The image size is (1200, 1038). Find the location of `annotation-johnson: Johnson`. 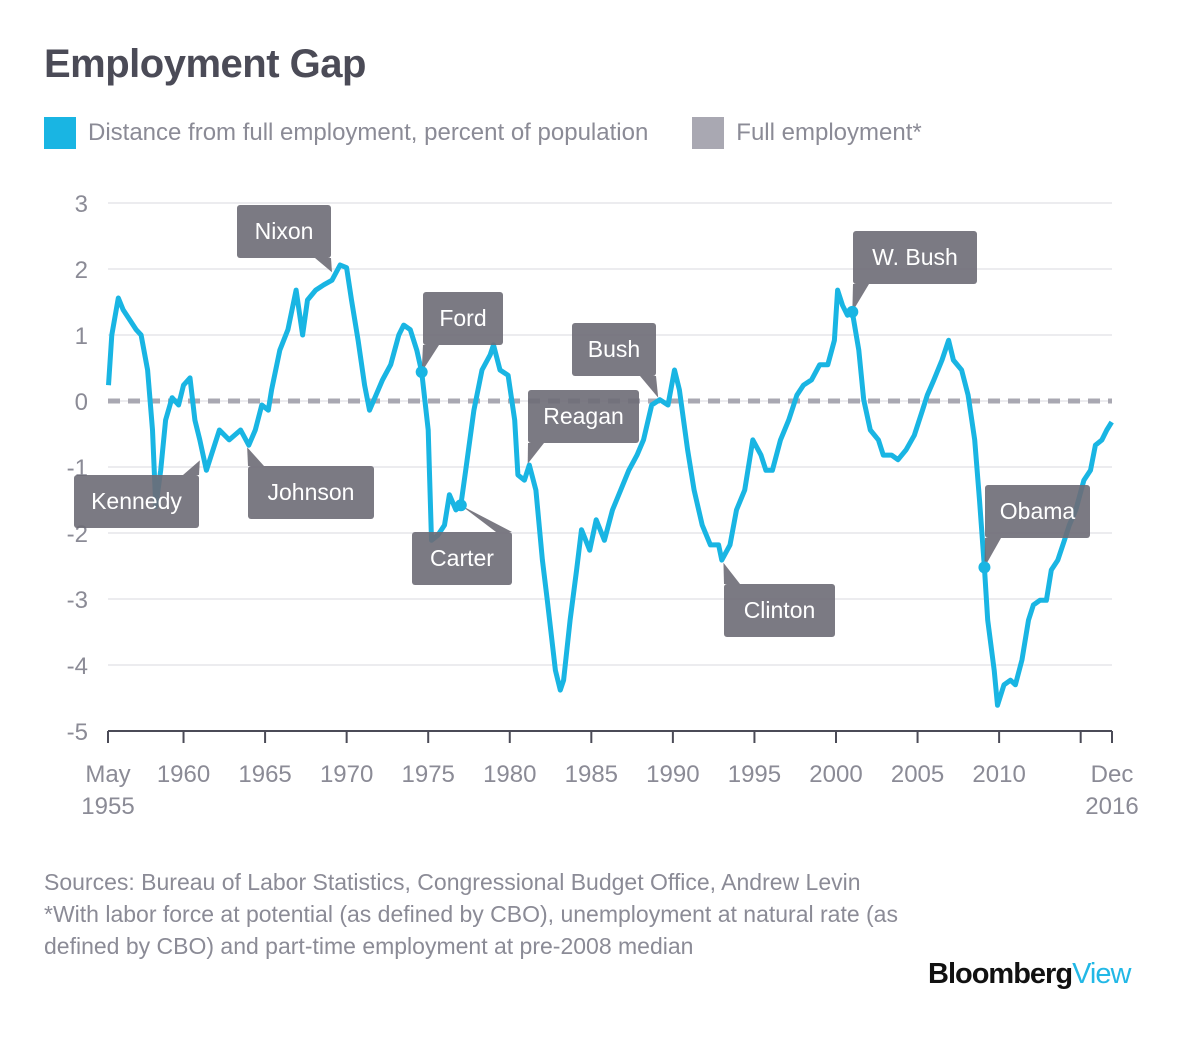

annotation-johnson: Johnson is located at coordinates (310, 483).